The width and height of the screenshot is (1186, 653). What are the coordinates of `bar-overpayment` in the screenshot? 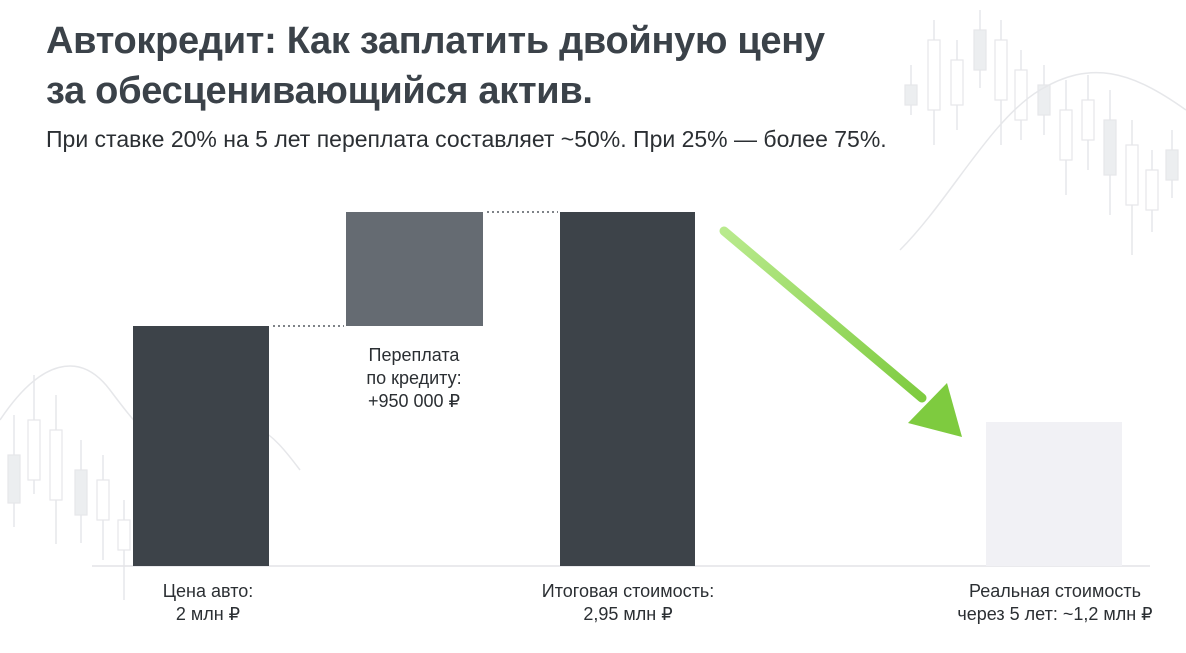 It's located at (414, 269).